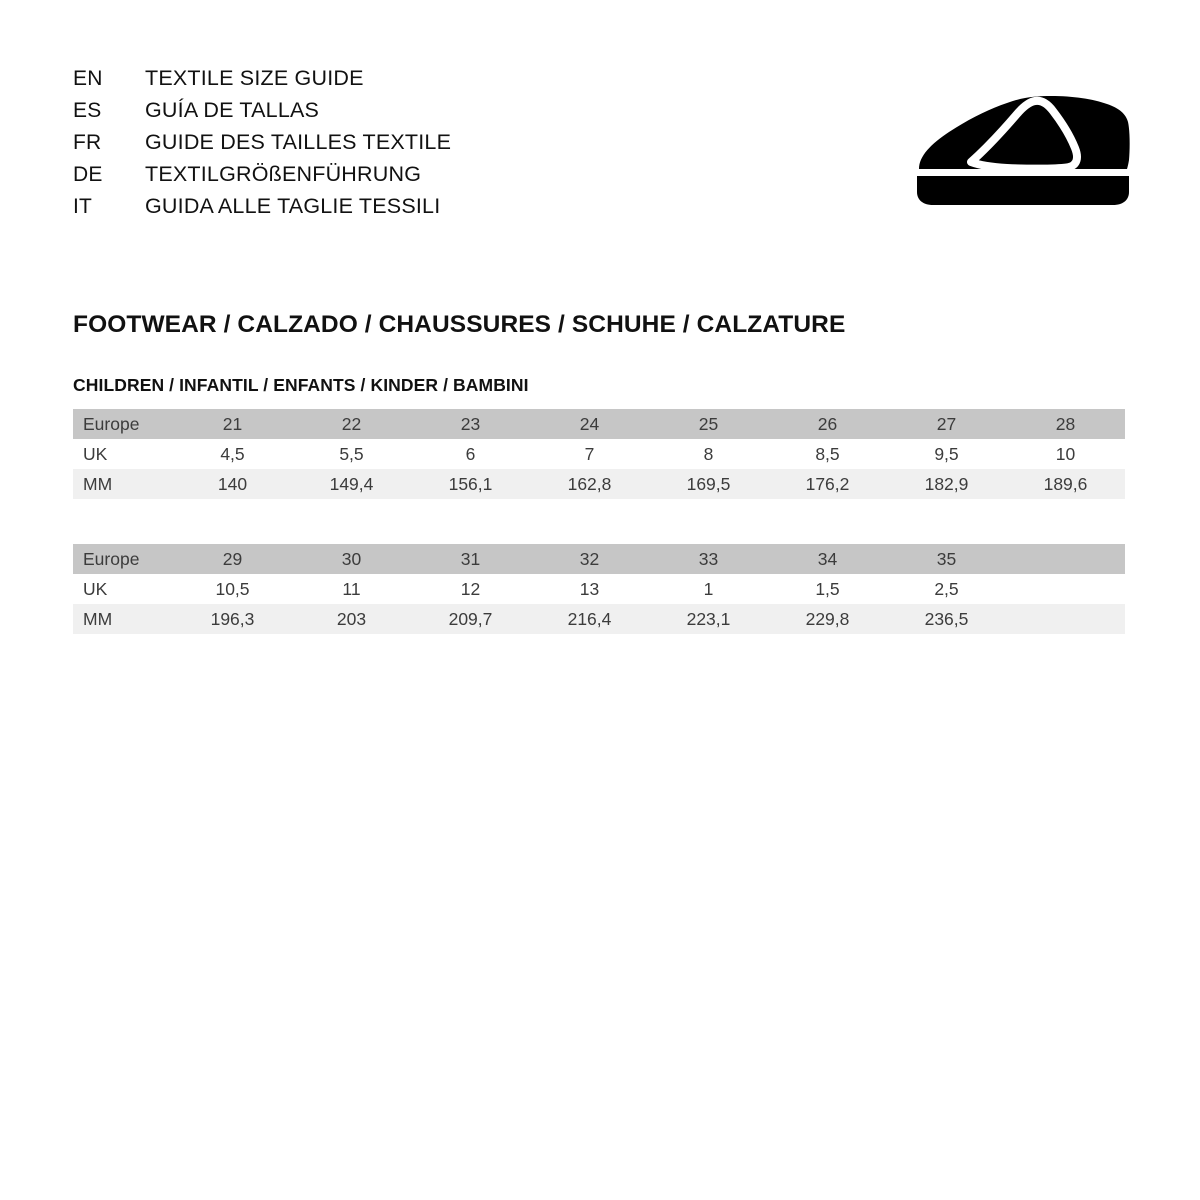 This screenshot has width=1200, height=1200. What do you see at coordinates (827, 589) in the screenshot?
I see `cell-uk-6: 1,5` at bounding box center [827, 589].